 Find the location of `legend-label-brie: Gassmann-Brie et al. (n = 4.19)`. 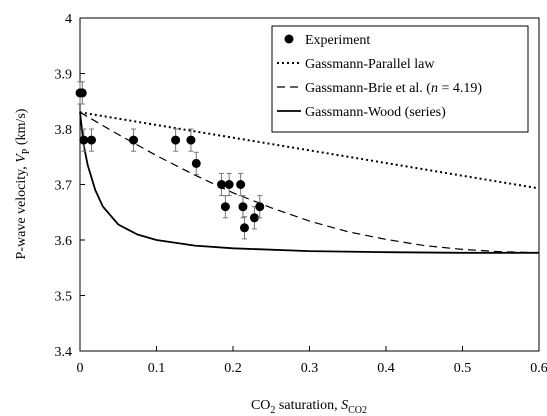

legend-label-brie: Gassmann-Brie et al. (n = 4.19) is located at coordinates (393, 88).